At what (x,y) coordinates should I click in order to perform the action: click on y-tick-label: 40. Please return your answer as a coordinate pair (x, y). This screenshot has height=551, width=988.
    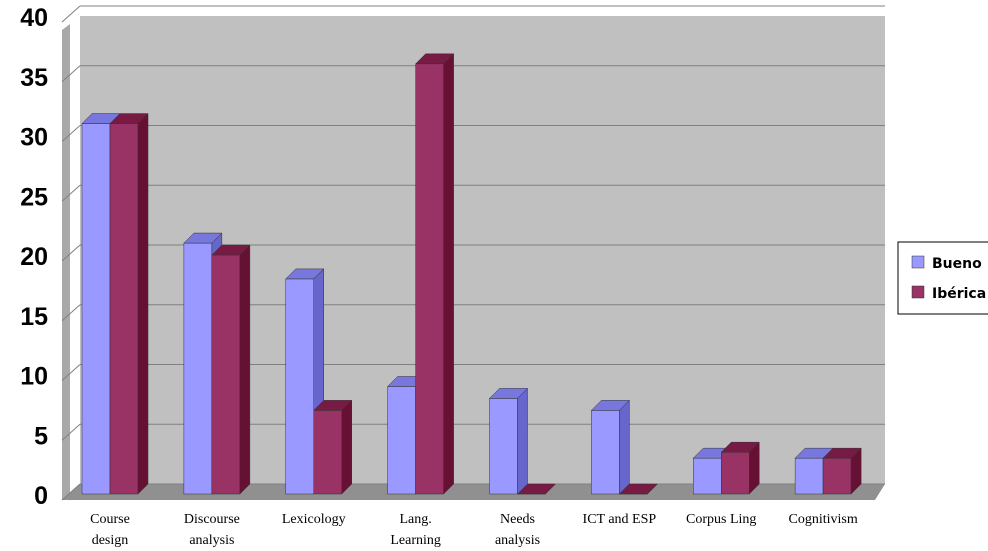
    Looking at the image, I should click on (34, 18).